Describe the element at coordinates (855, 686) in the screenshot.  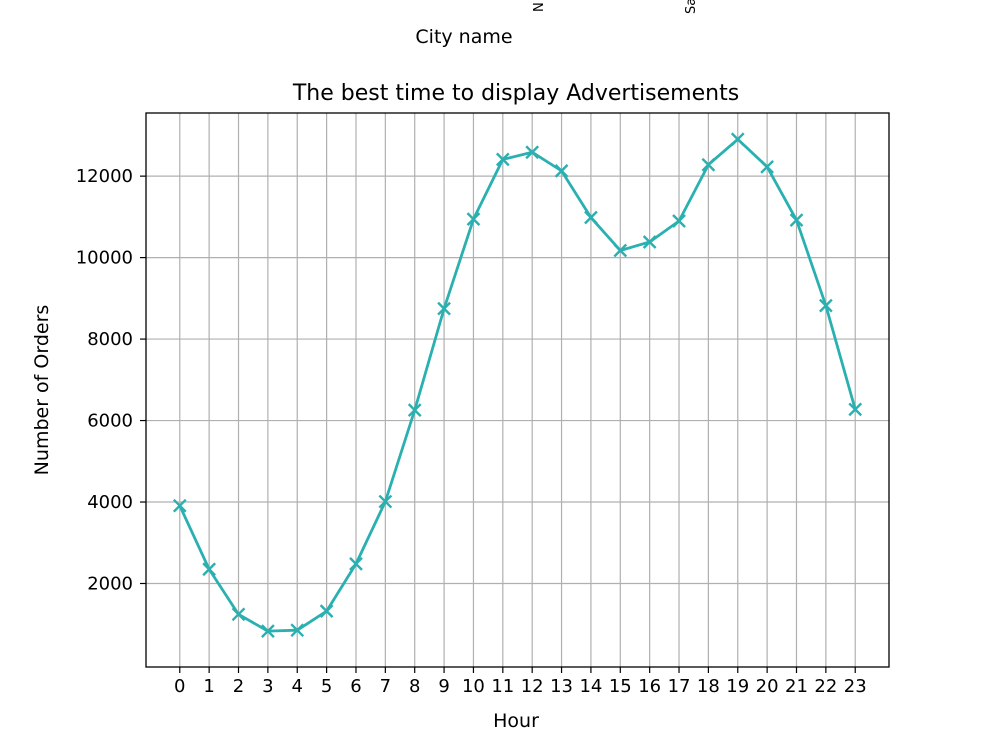
I see `x-tick-label: 23` at that location.